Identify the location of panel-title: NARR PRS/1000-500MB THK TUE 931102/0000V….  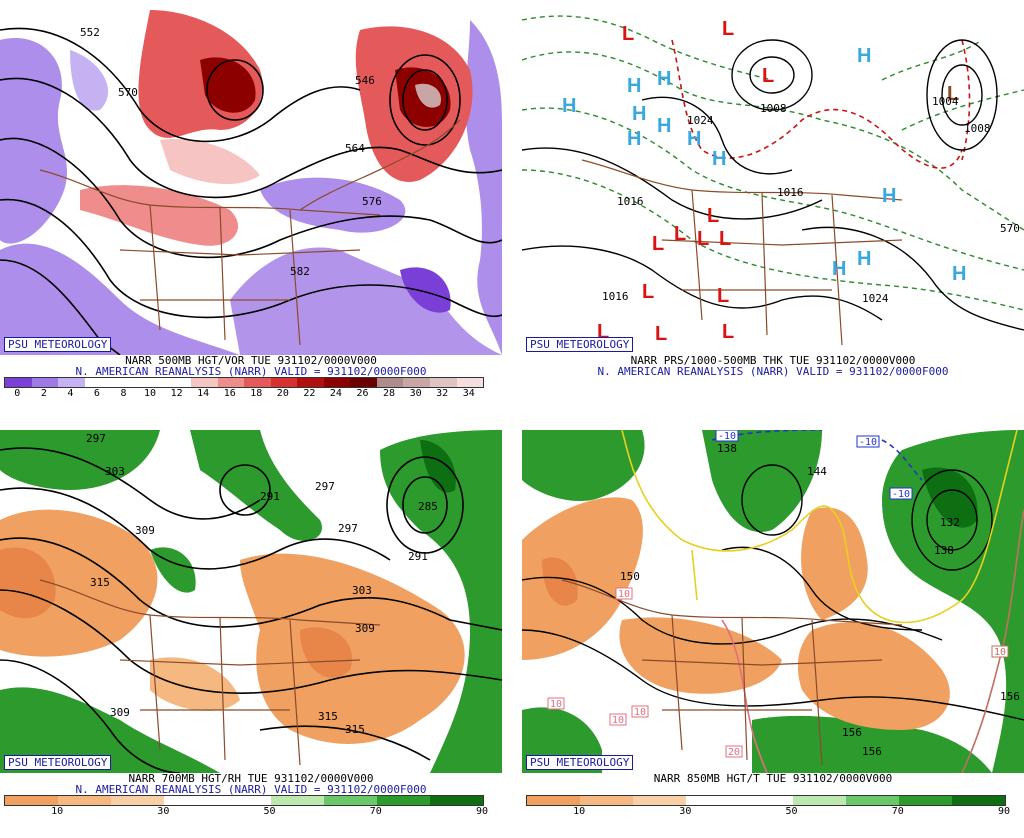
(773, 360).